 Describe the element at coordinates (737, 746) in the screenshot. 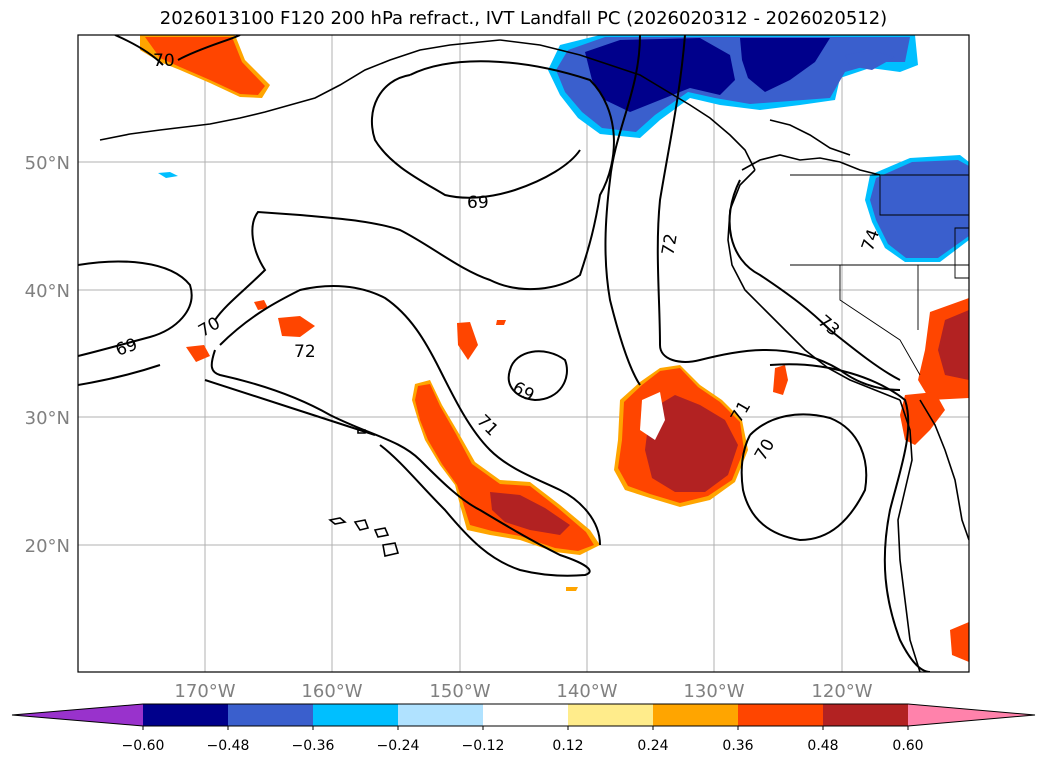

I see `colorbar-tick-label: 0.36` at that location.